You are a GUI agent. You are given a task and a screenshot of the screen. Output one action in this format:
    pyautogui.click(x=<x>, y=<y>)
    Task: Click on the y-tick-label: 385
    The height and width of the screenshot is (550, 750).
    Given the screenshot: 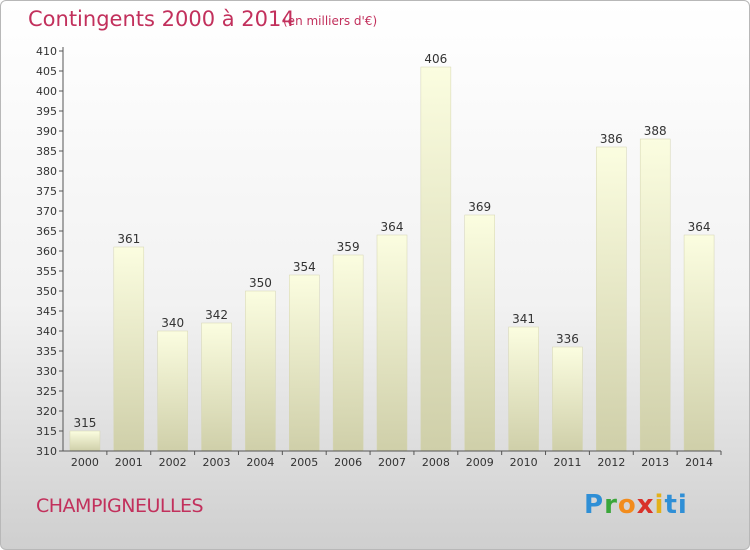 What is the action you would take?
    pyautogui.click(x=46, y=151)
    